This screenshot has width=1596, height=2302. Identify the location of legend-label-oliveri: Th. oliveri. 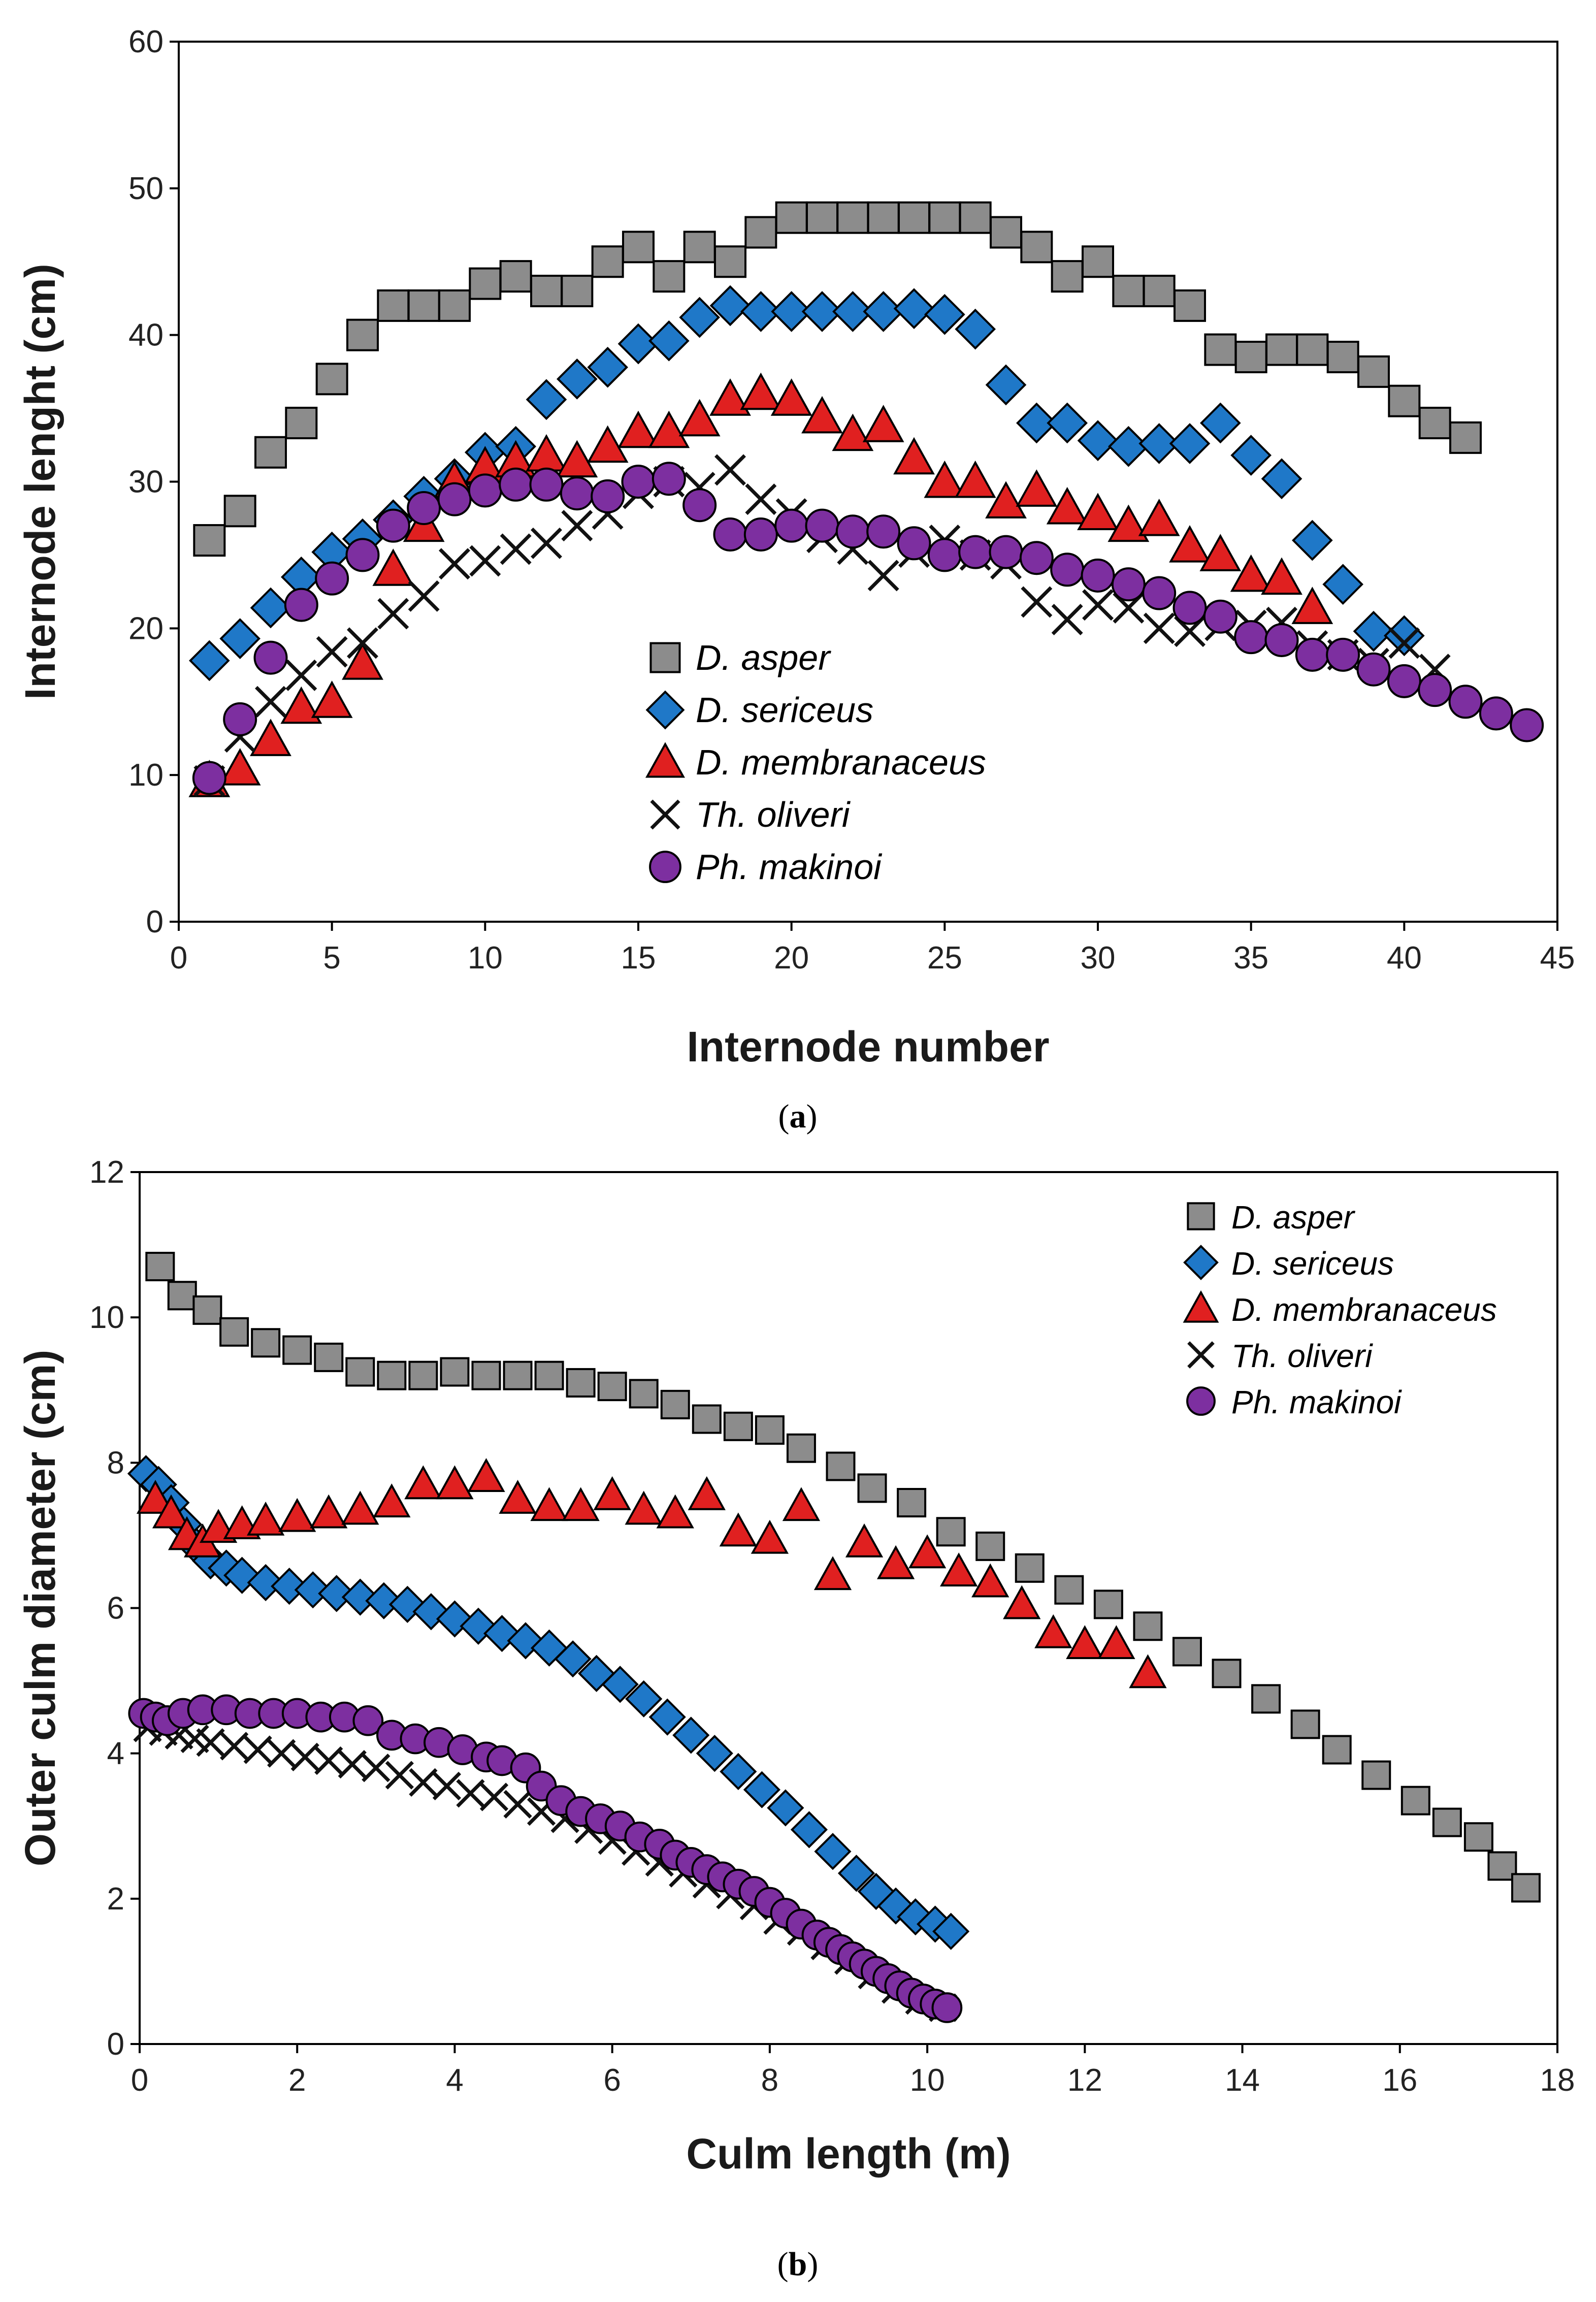
(1302, 1356).